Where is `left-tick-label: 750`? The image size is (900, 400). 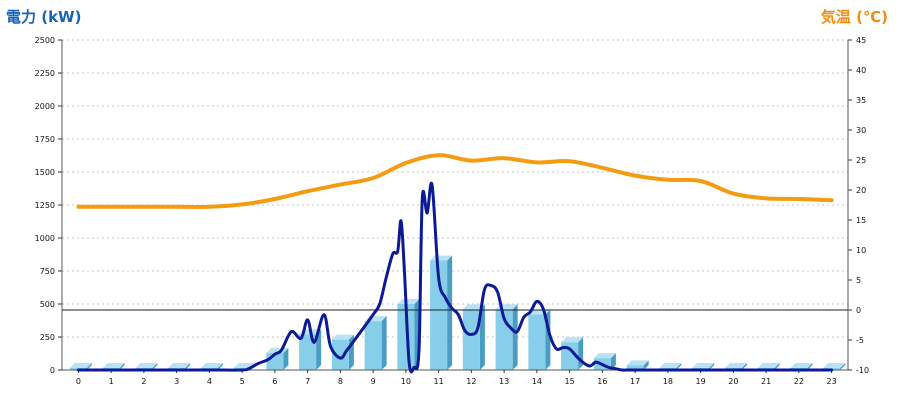 left-tick-label: 750 is located at coordinates (47, 271).